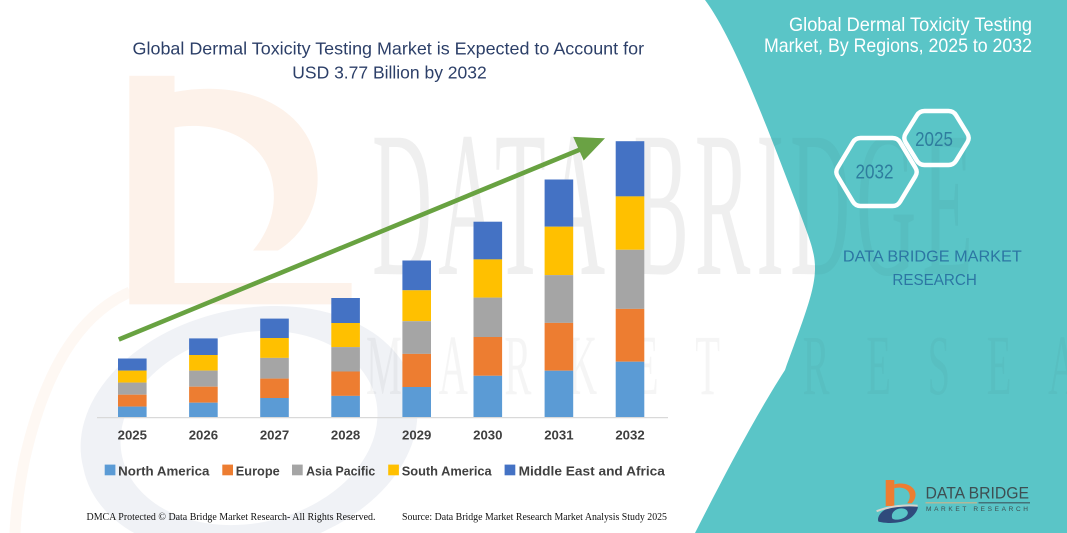 The height and width of the screenshot is (533, 1067). I want to click on svg-text: DATA BRIDGE, so click(978, 493).